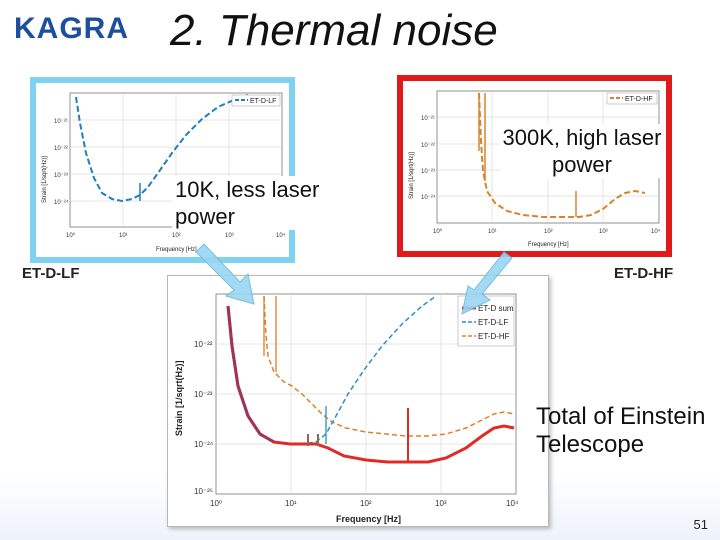 This screenshot has height=540, width=720. I want to click on hf-xtick: 10², so click(548, 232).